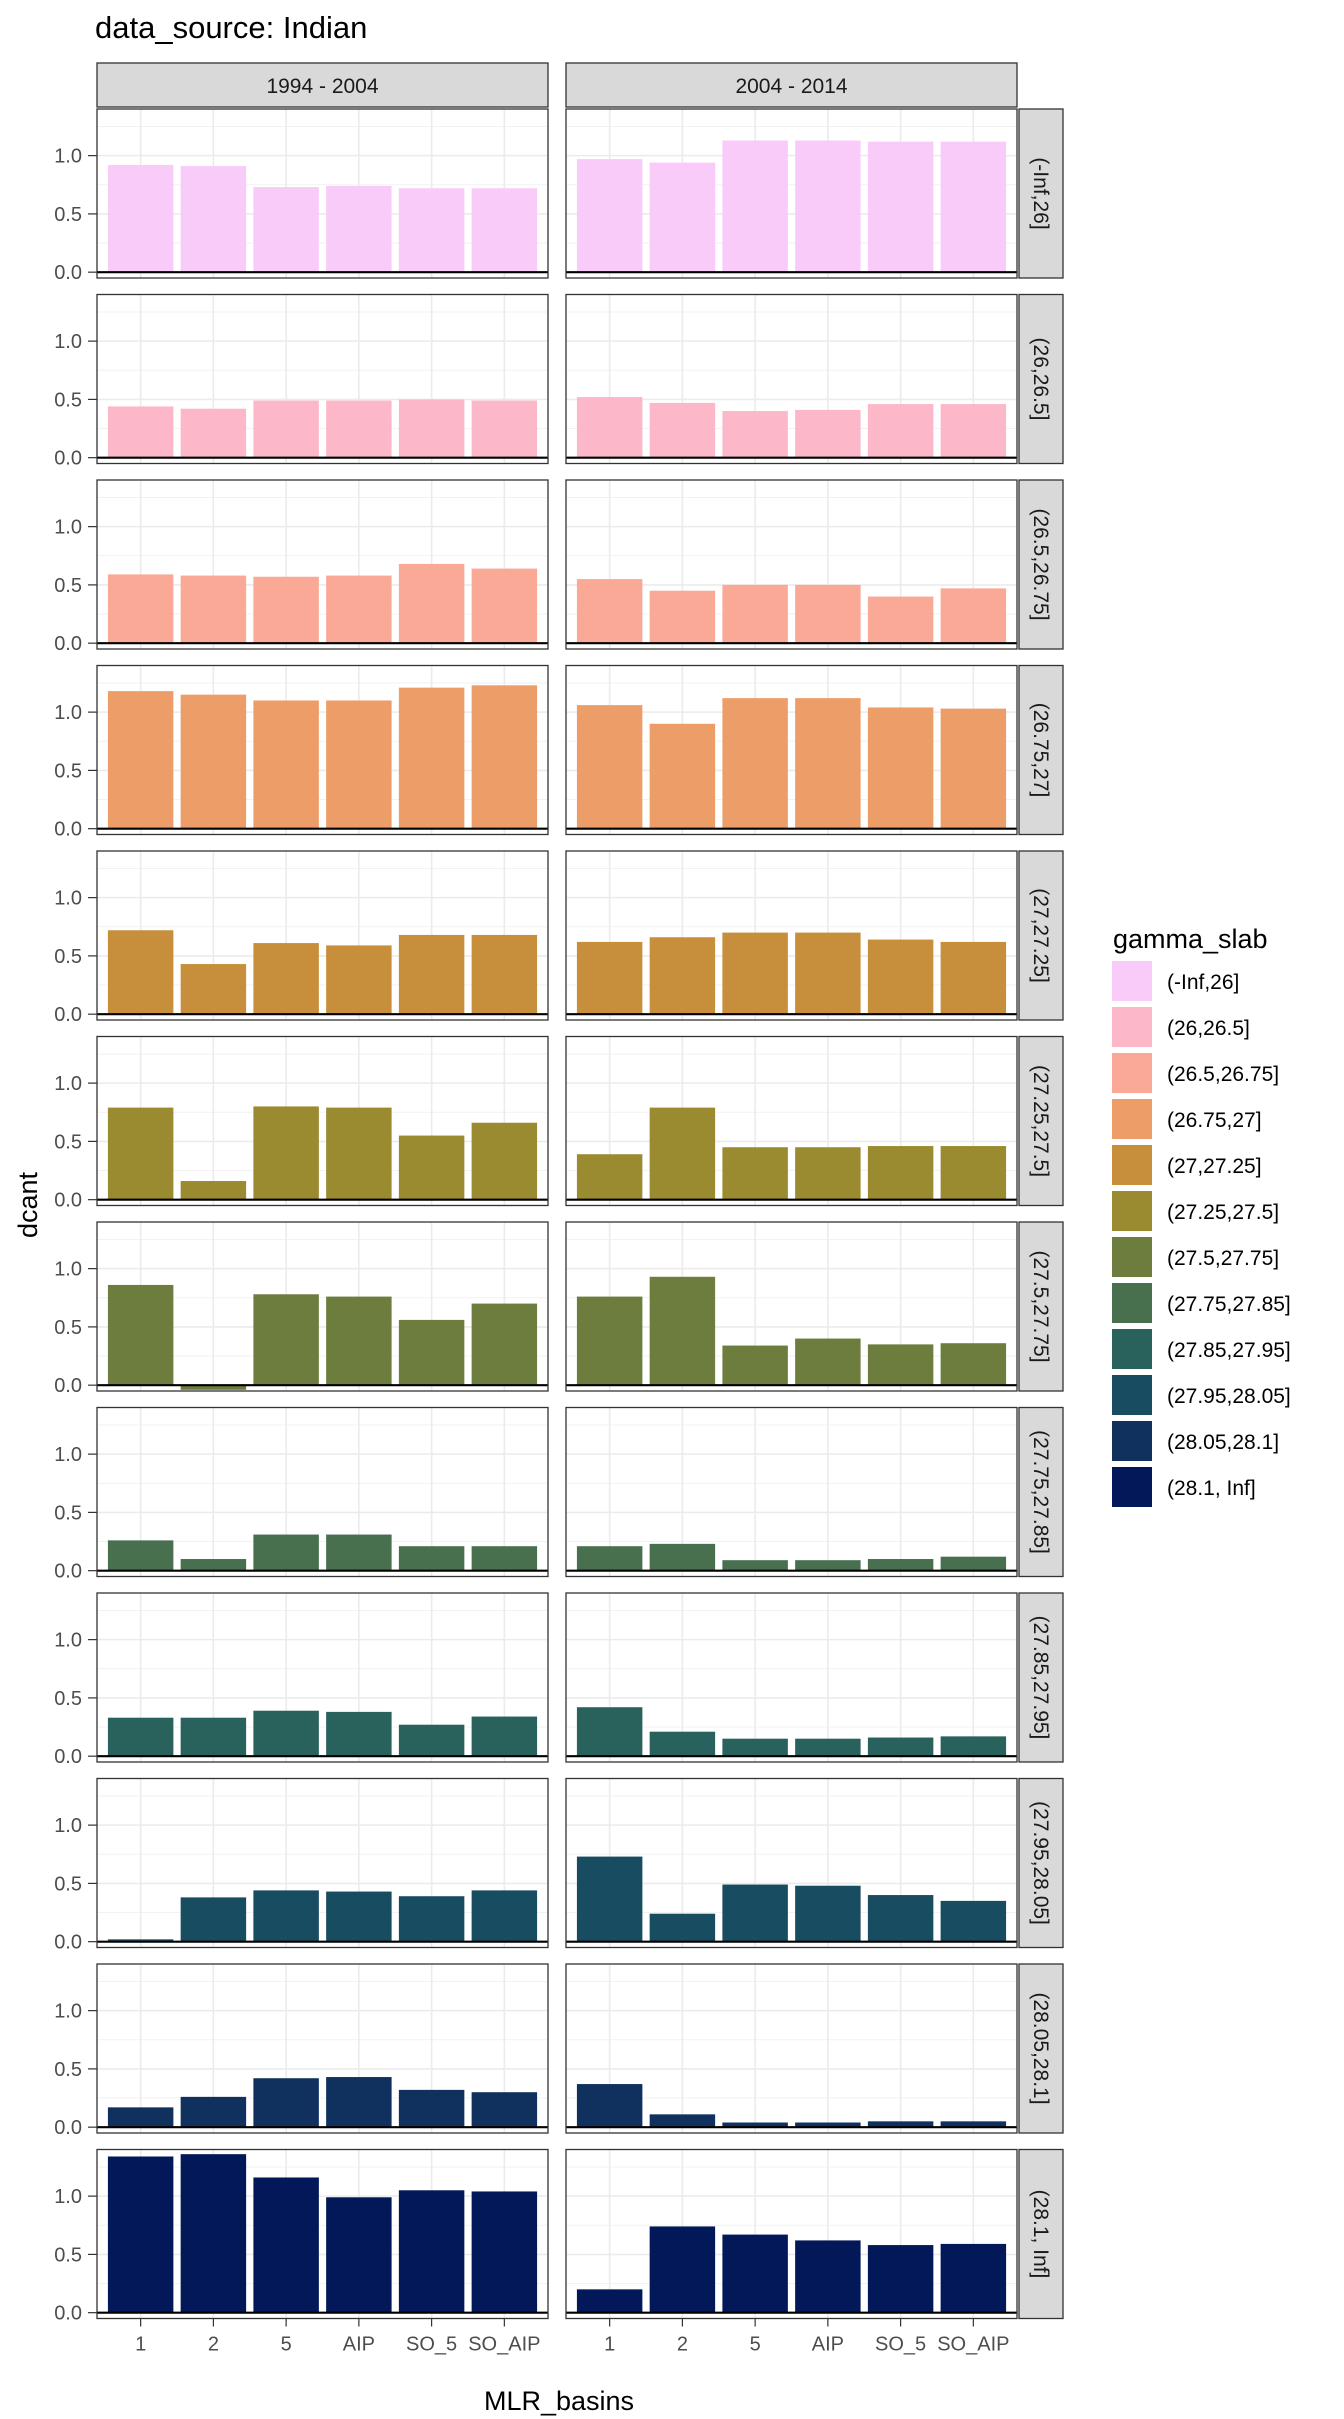 This screenshot has width=1344, height=2419. I want to click on y-tick-label: 1.0, so click(68, 2012).